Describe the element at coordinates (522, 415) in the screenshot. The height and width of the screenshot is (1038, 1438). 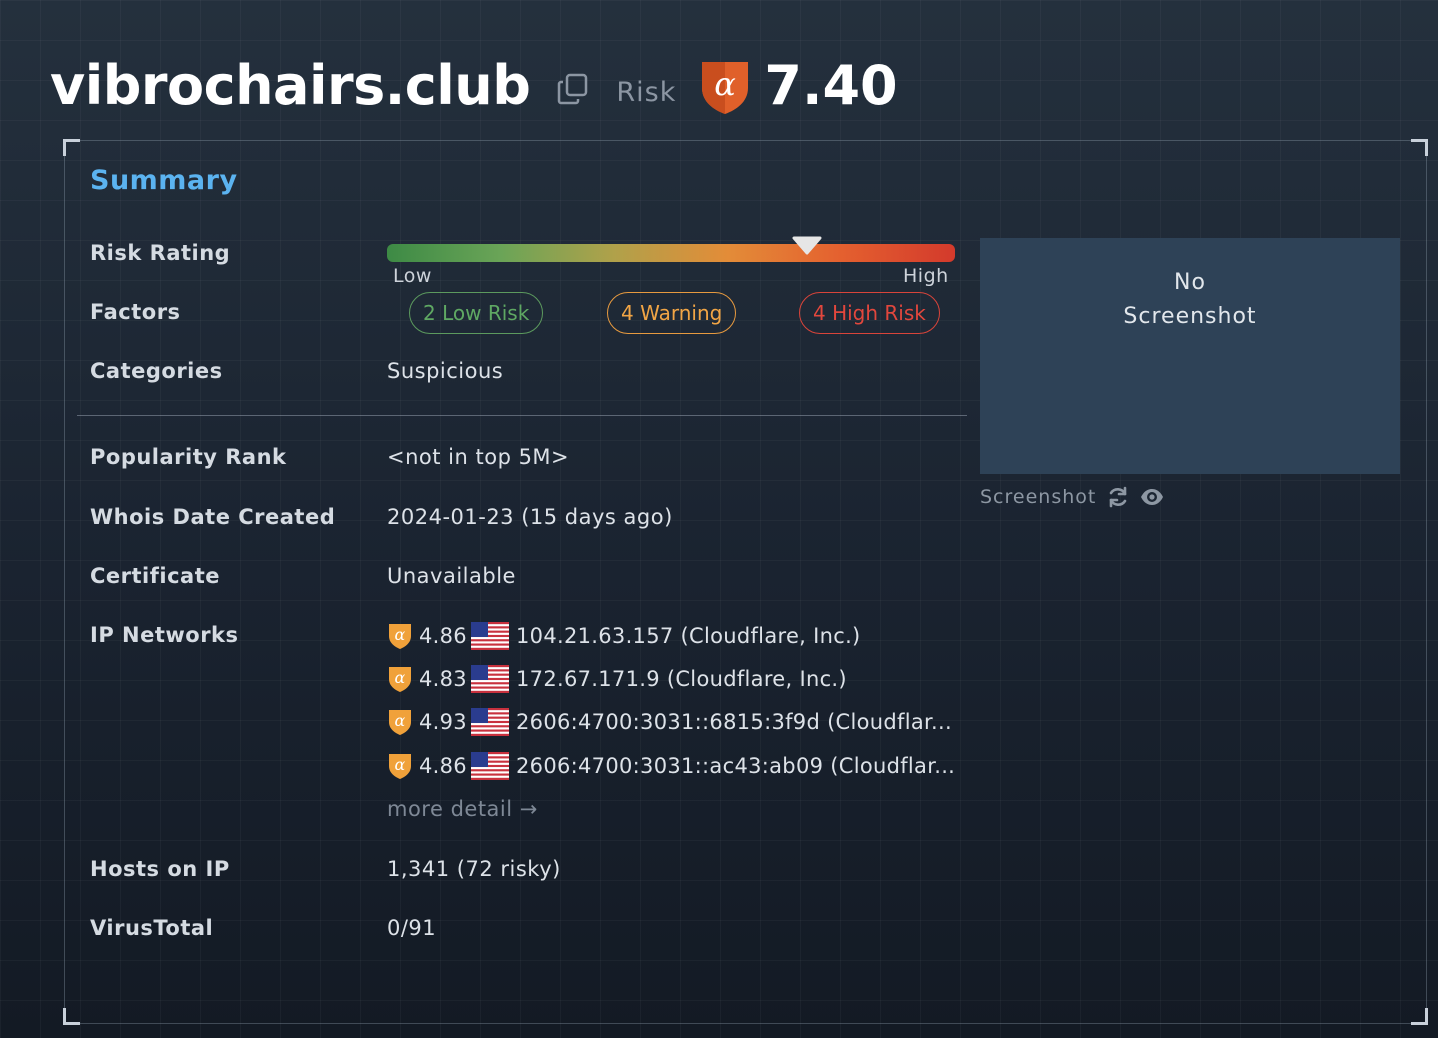
I see `divider` at that location.